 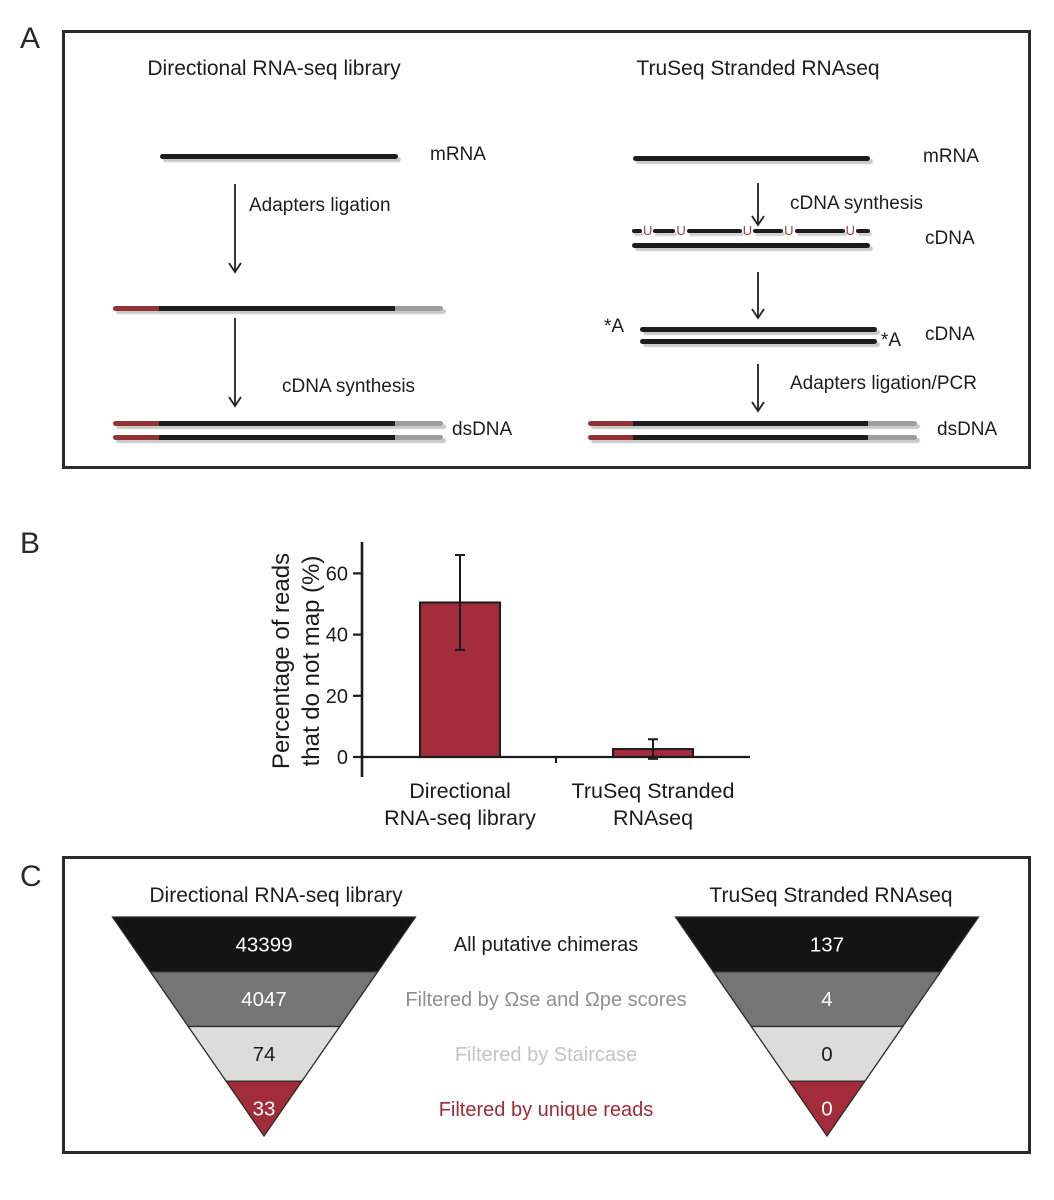 What do you see at coordinates (950, 238) in the screenshot?
I see `cdna-label-1: cDNA` at bounding box center [950, 238].